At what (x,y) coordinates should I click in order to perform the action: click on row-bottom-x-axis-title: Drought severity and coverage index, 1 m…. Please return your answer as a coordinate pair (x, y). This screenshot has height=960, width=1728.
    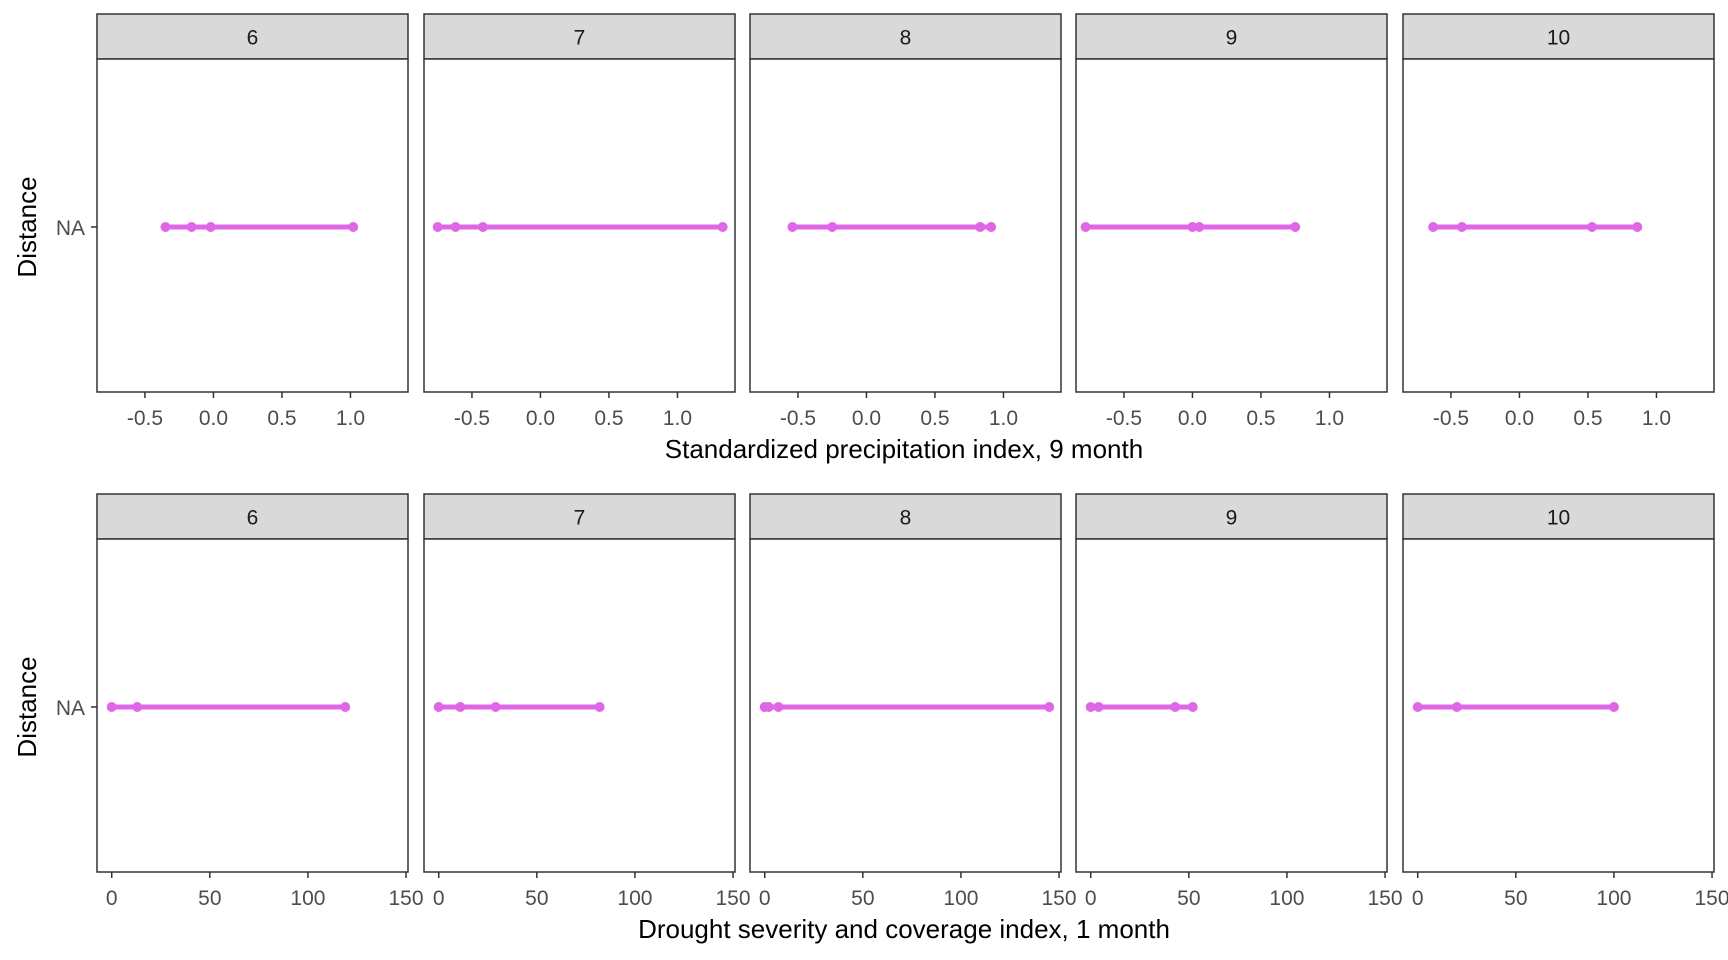
    Looking at the image, I should click on (904, 929).